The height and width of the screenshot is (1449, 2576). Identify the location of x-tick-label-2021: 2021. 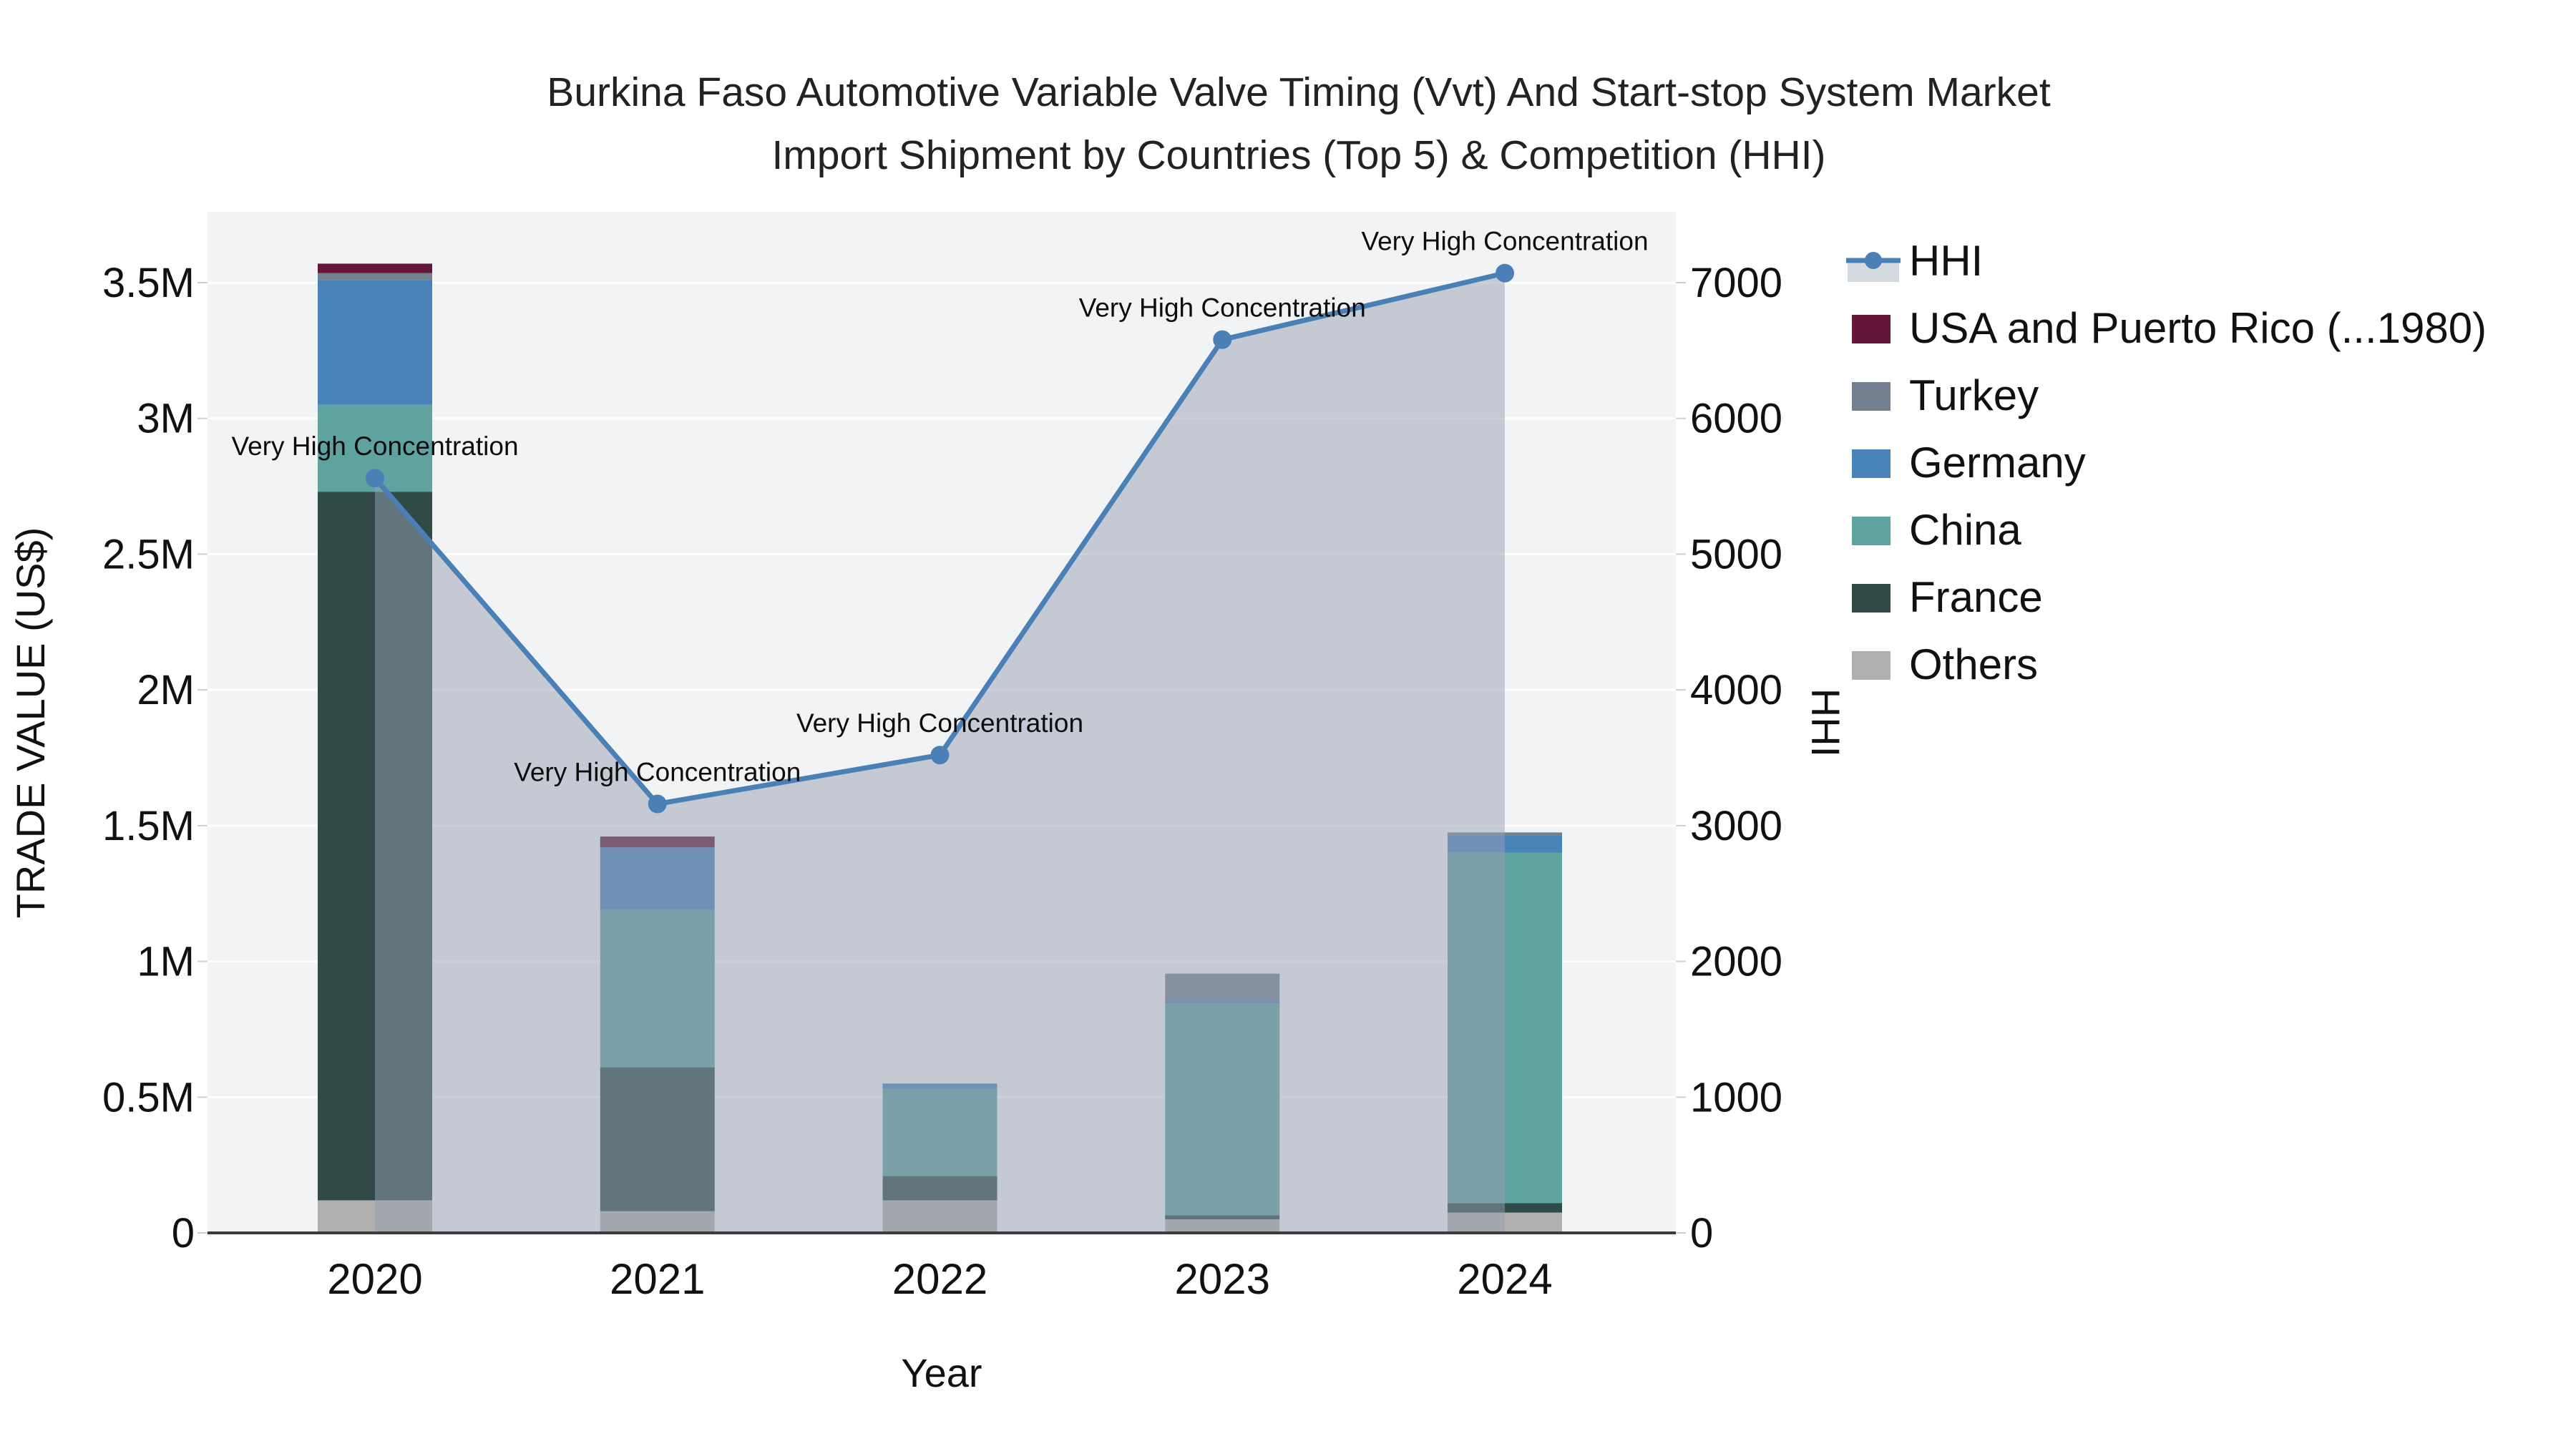
(657, 1279).